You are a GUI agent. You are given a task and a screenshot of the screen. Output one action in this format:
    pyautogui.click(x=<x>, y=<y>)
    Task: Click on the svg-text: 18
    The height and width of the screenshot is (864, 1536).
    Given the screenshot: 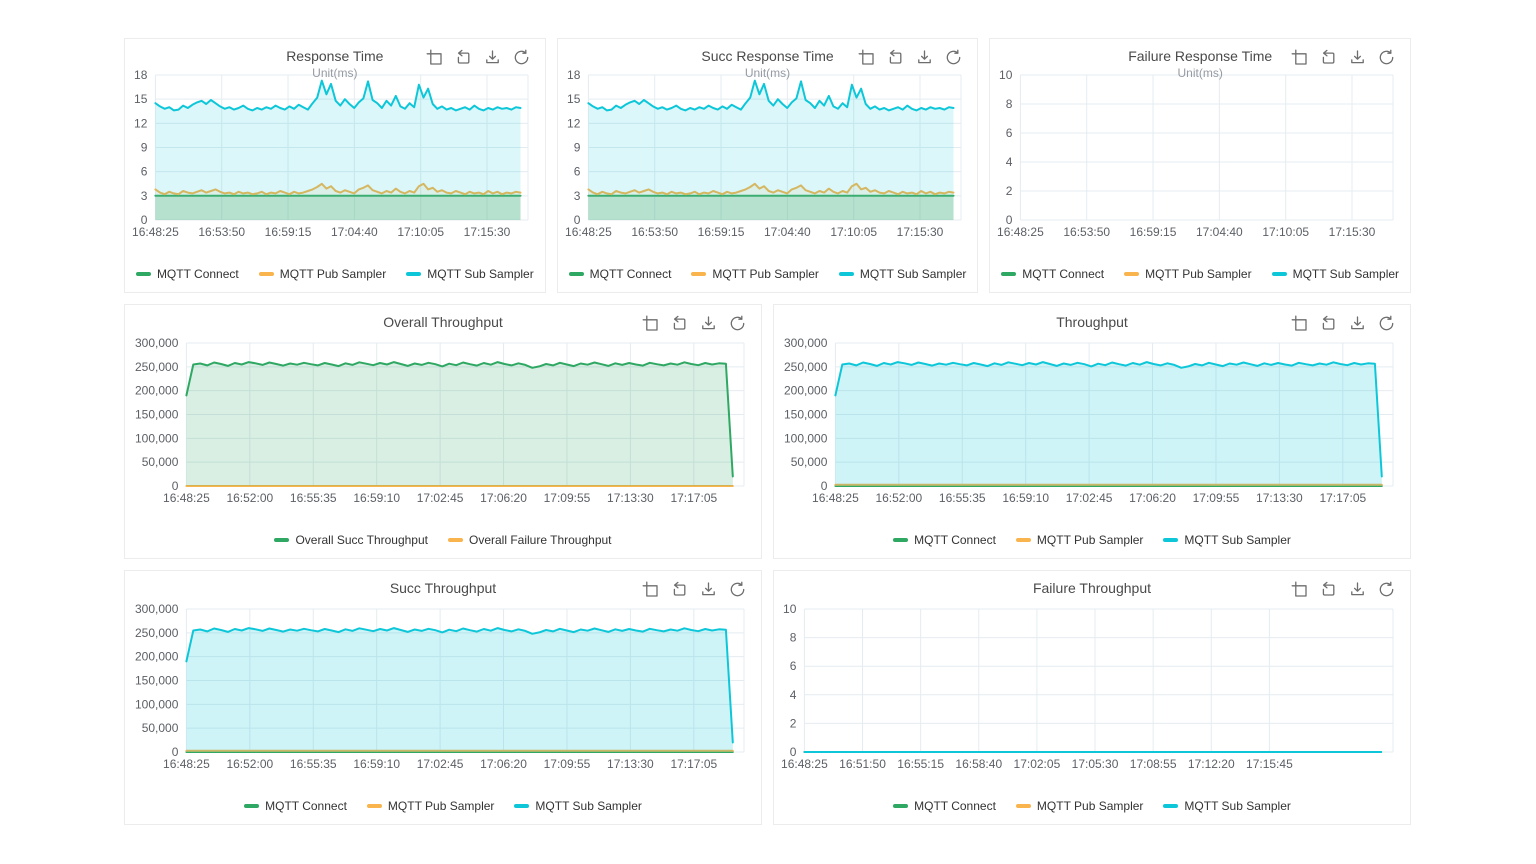 What is the action you would take?
    pyautogui.click(x=574, y=75)
    